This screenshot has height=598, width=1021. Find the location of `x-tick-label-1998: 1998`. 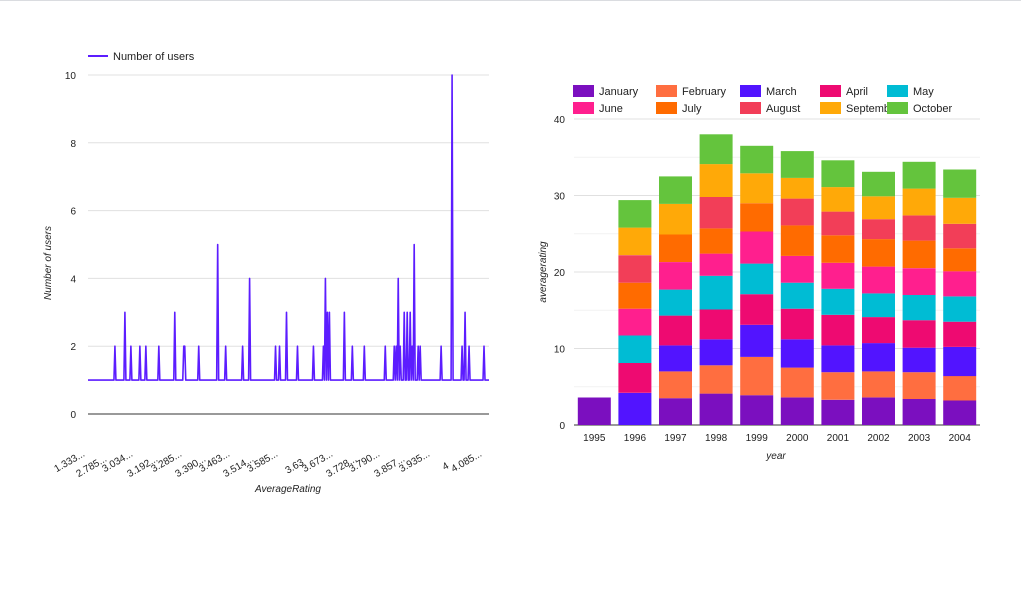

x-tick-label-1998: 1998 is located at coordinates (716, 438).